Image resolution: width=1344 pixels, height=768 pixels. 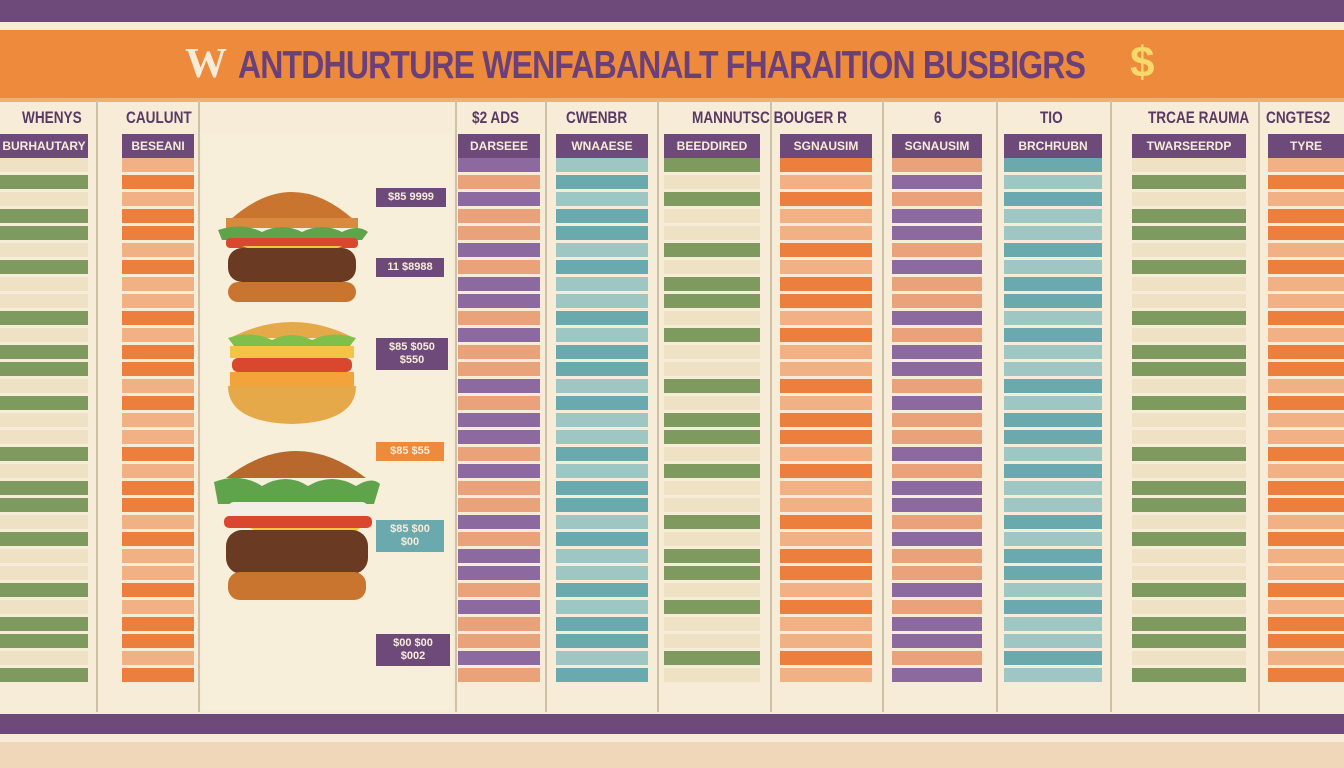 I want to click on top-bar, so click(x=672, y=11).